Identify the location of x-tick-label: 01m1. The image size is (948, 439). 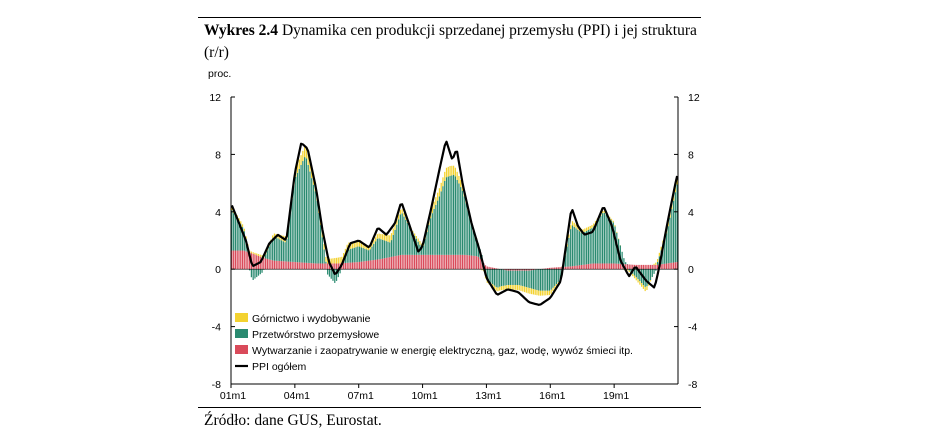
(233, 396).